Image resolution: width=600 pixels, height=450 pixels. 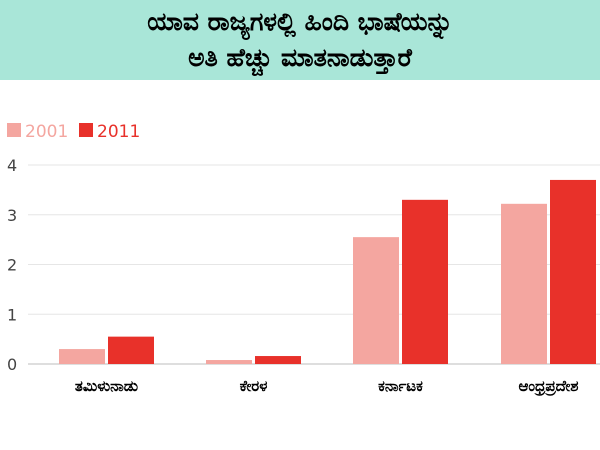 What do you see at coordinates (548, 386) in the screenshot?
I see `category-label: ಆಂಧ್ರಪ್ರದೇಶ` at bounding box center [548, 386].